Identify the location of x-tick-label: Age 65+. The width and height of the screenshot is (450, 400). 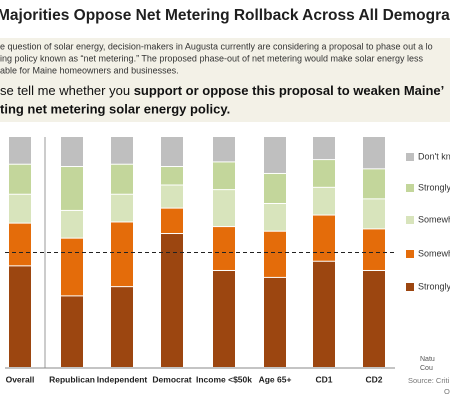
(275, 379).